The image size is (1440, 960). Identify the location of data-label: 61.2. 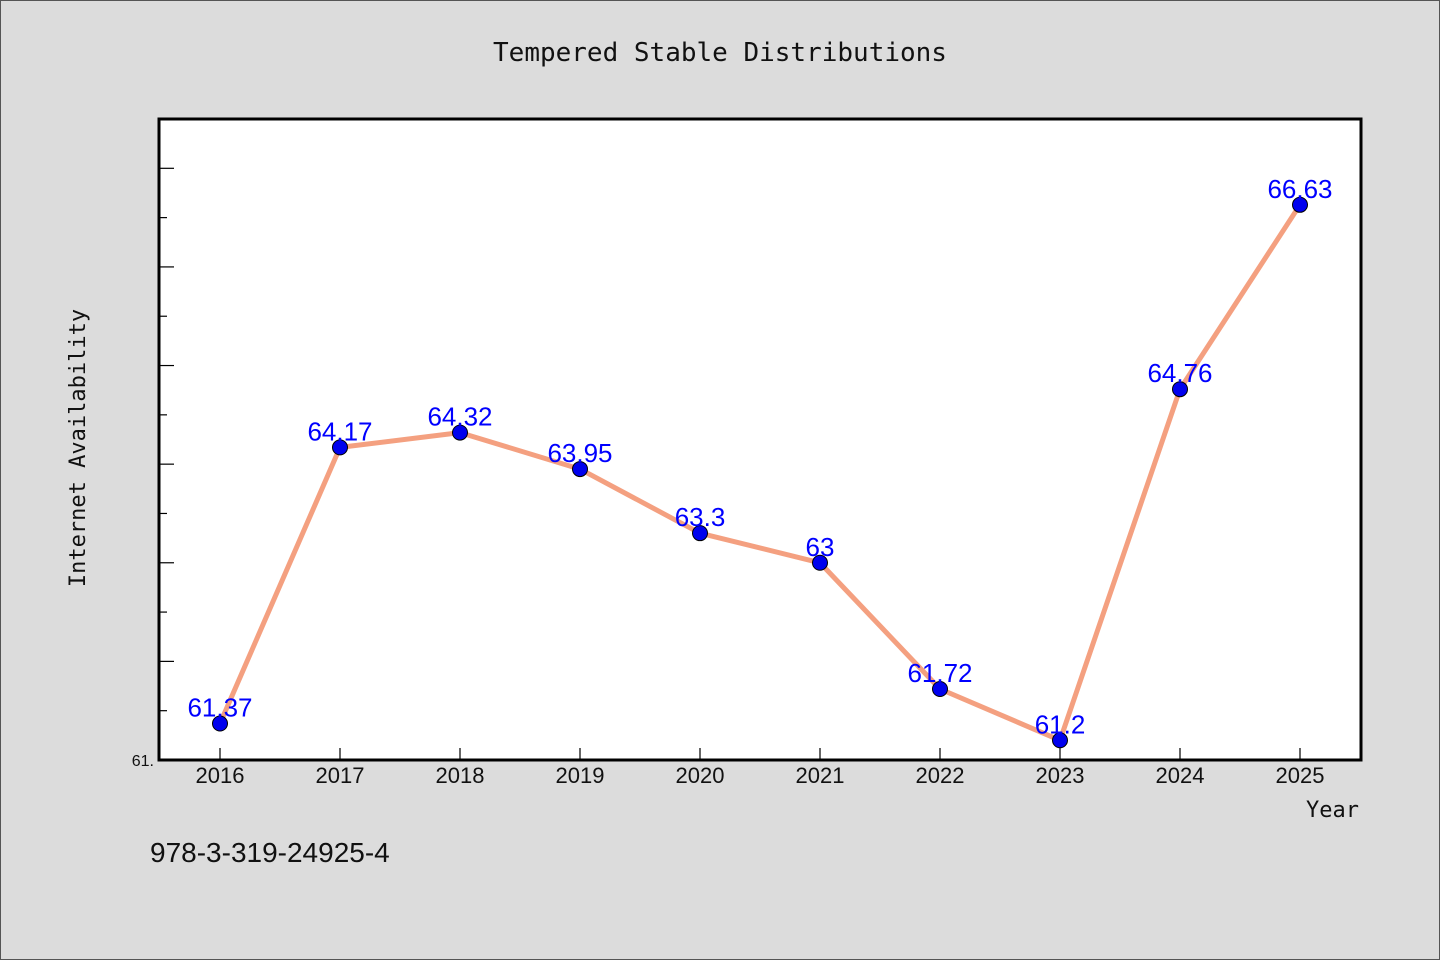
(1060, 724).